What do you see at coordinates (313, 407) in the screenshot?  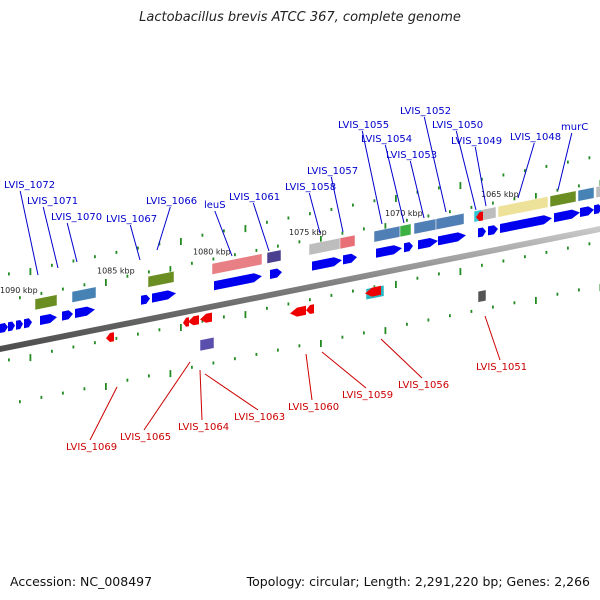 I see `gene-label-reverse: LVIS_1060` at bounding box center [313, 407].